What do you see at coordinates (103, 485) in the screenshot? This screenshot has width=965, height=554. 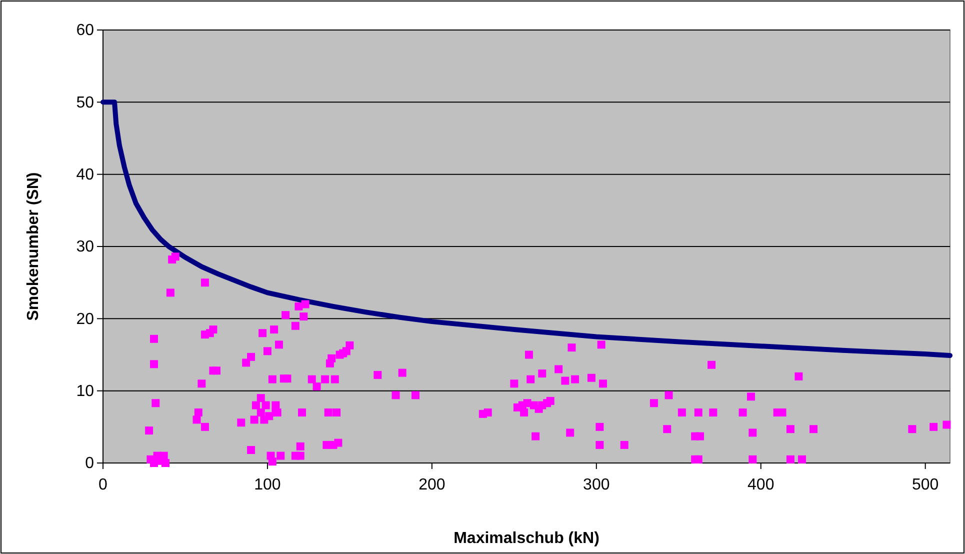 I see `x-tick-label: 0` at bounding box center [103, 485].